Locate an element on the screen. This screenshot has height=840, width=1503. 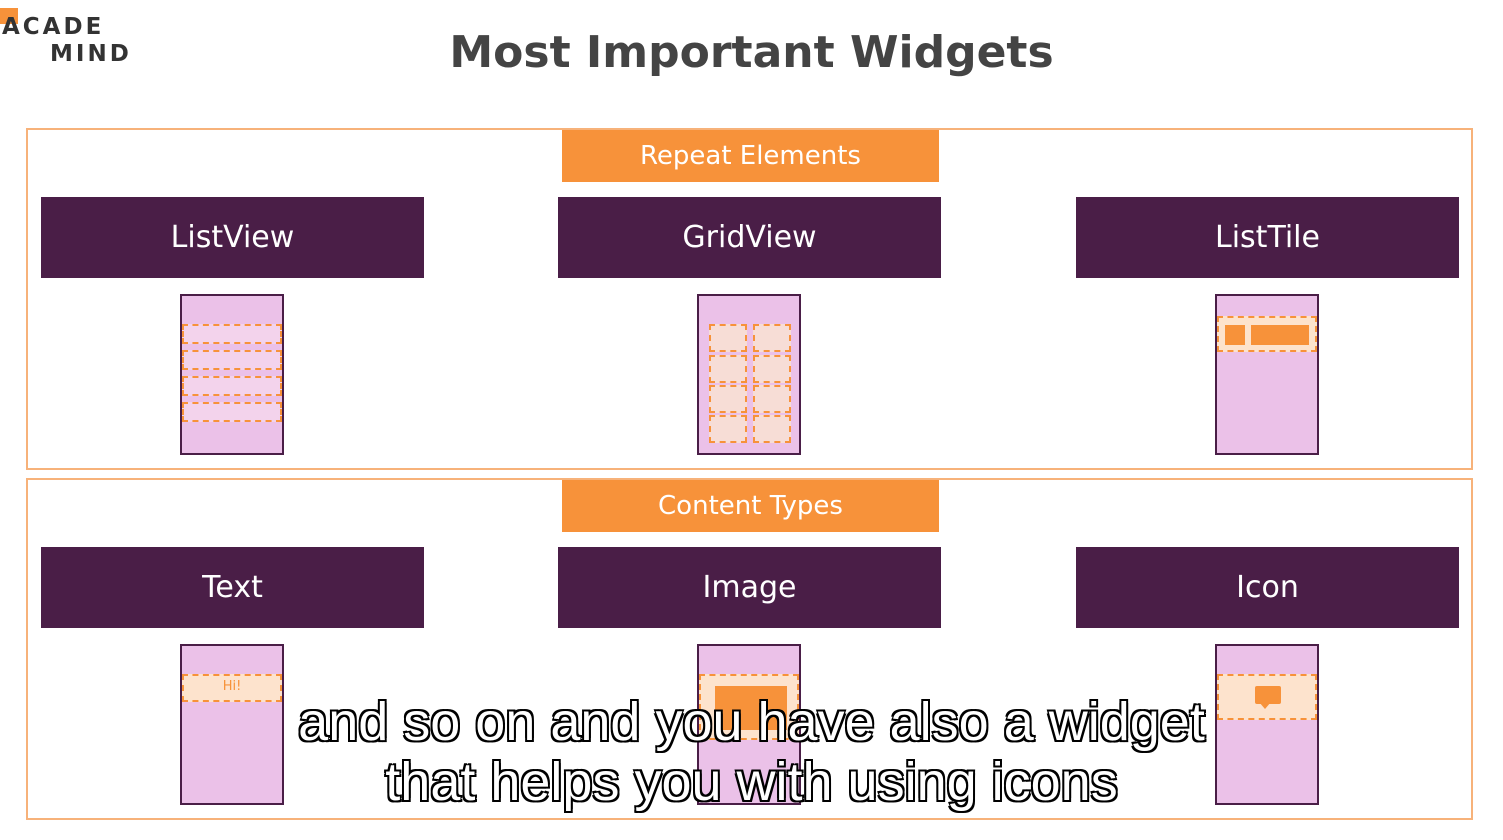
widget-label-text: Text is located at coordinates (232, 587).